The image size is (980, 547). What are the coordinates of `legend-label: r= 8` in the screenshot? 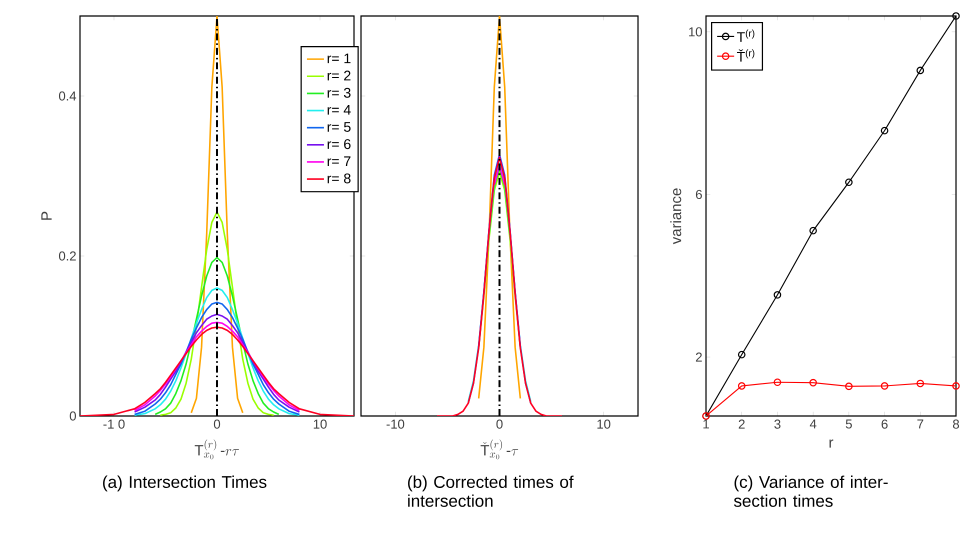 It's located at (339, 178).